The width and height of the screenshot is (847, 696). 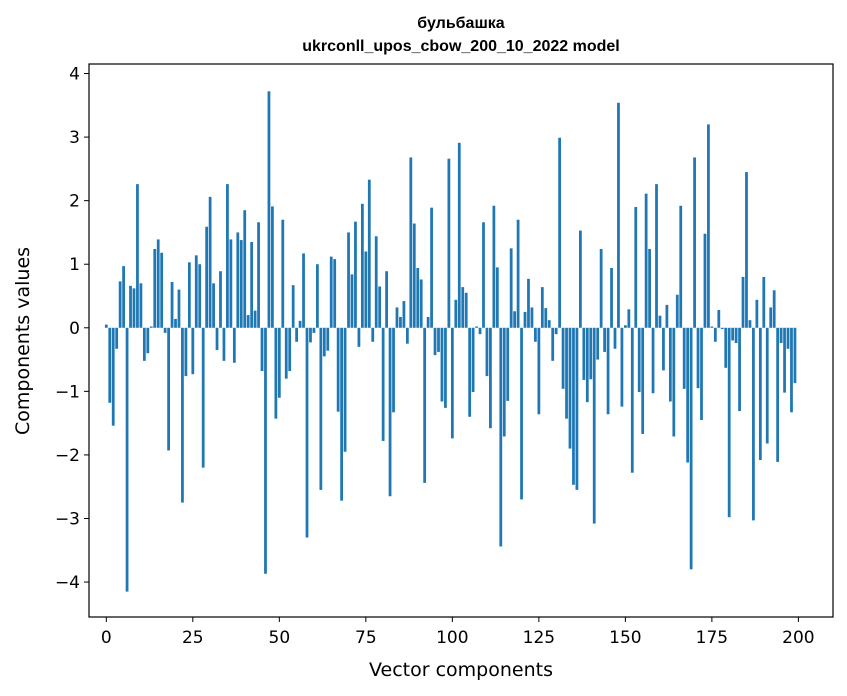 What do you see at coordinates (280, 638) in the screenshot?
I see `x-tick-label: 50` at bounding box center [280, 638].